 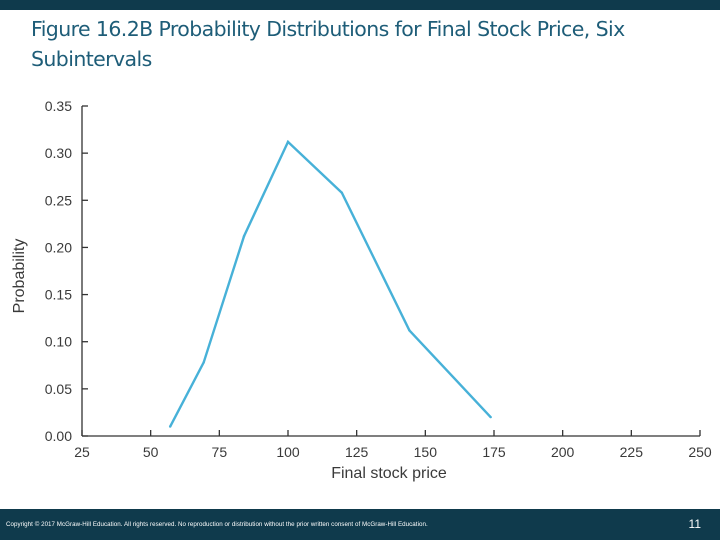 I want to click on x-tick-label: 250, so click(x=700, y=452).